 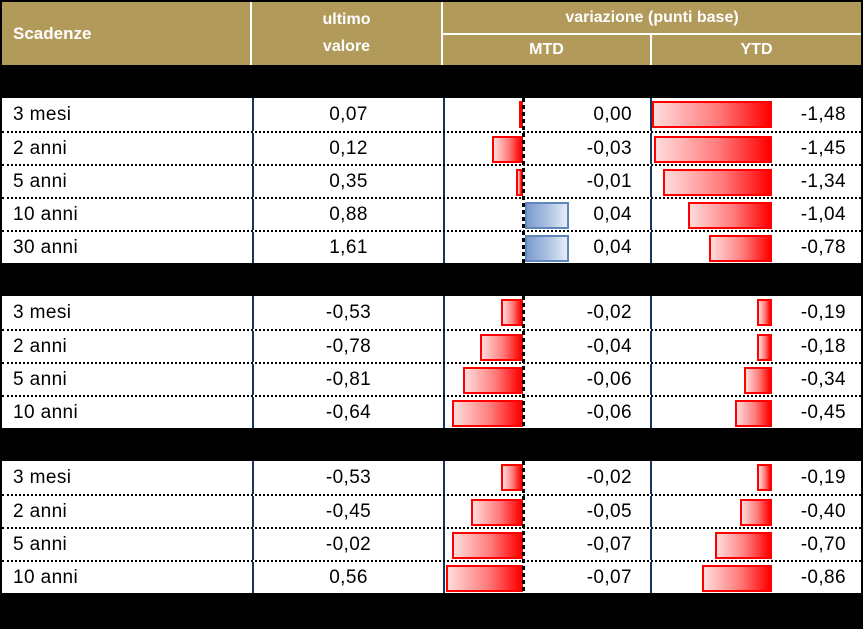 What do you see at coordinates (823, 544) in the screenshot?
I see `ytd-value: -0,70` at bounding box center [823, 544].